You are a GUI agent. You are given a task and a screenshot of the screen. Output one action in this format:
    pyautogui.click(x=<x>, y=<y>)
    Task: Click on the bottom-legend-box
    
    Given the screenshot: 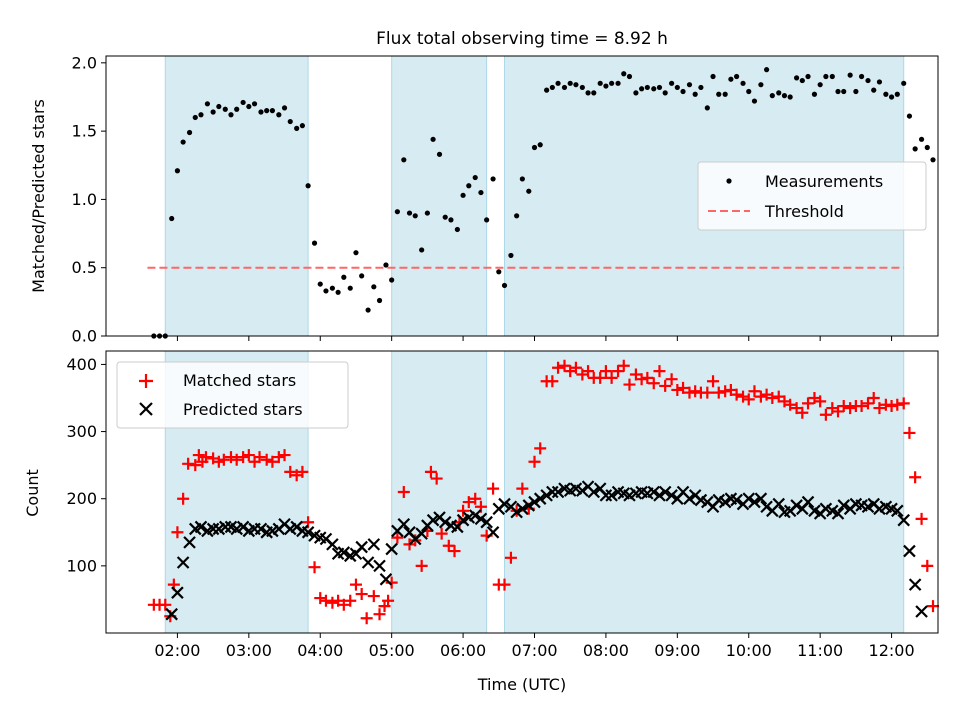 What is the action you would take?
    pyautogui.click(x=232, y=395)
    